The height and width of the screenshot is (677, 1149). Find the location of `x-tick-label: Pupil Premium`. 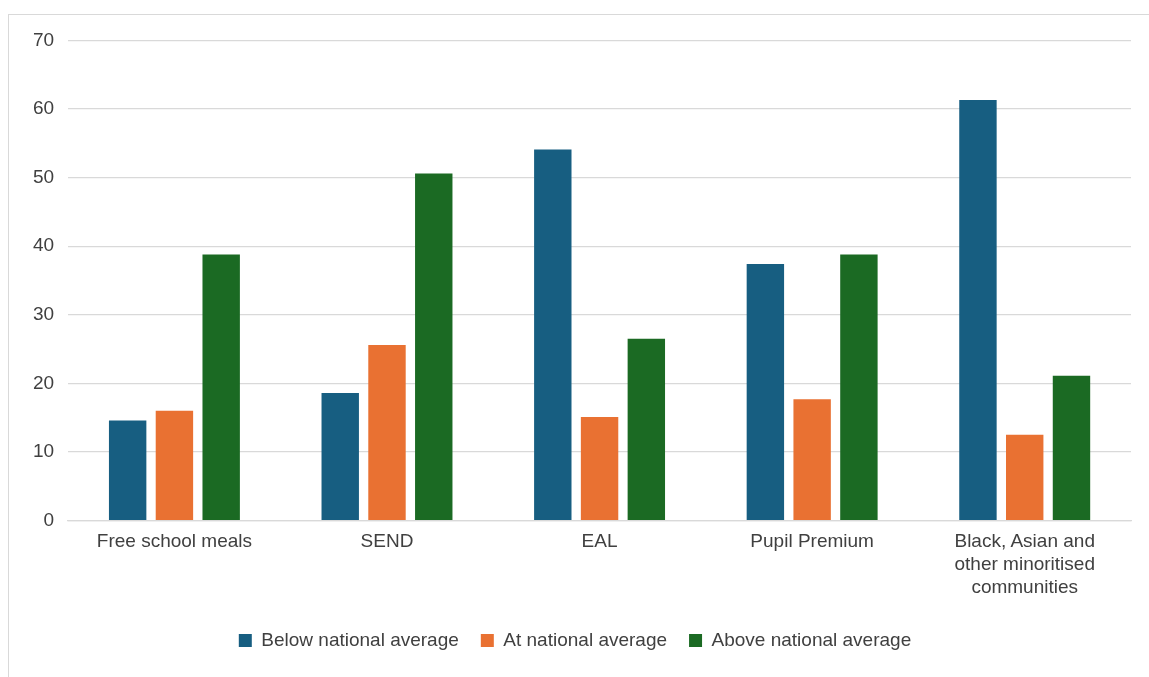

x-tick-label: Pupil Premium is located at coordinates (812, 541).